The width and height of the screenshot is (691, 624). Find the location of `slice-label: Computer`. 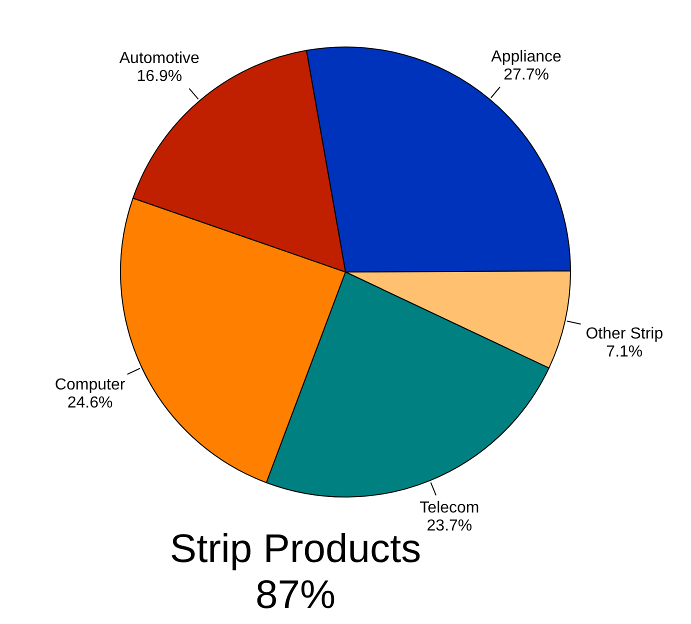

slice-label: Computer is located at coordinates (90, 385).